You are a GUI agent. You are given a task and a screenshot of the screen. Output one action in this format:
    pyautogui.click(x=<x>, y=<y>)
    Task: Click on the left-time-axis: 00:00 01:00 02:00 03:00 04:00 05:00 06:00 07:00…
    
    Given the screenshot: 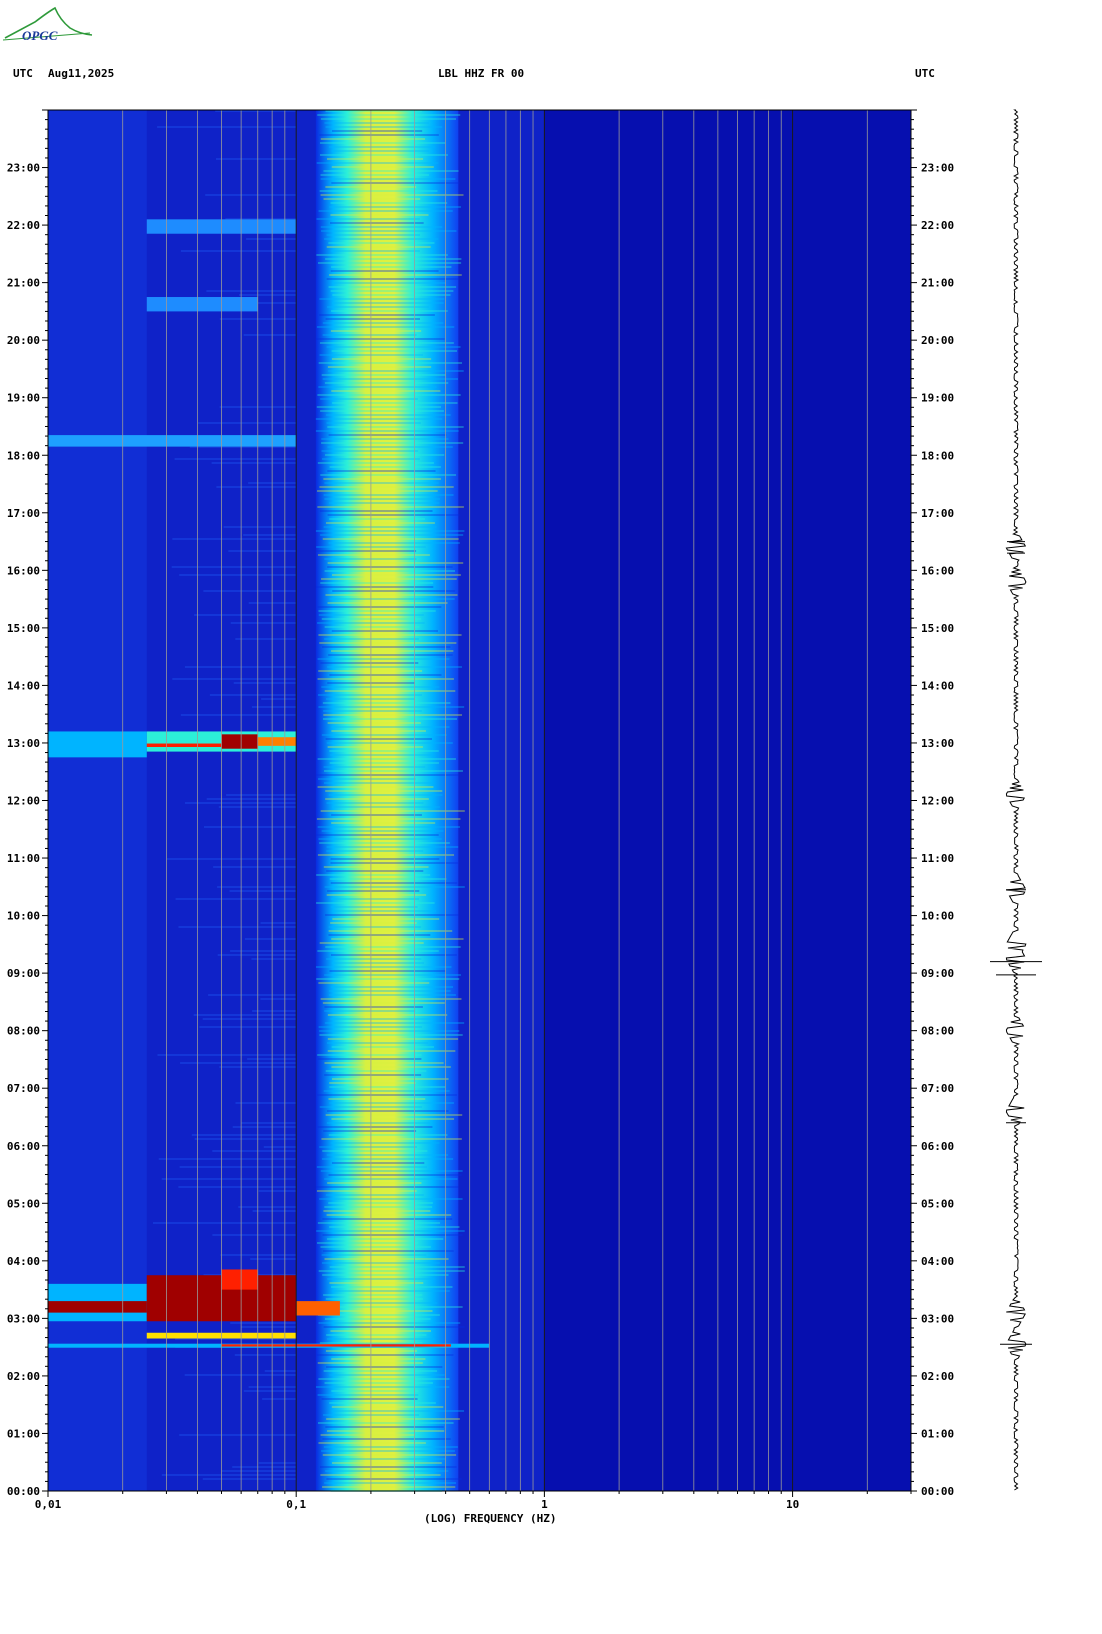 What is the action you would take?
    pyautogui.click(x=28, y=803)
    